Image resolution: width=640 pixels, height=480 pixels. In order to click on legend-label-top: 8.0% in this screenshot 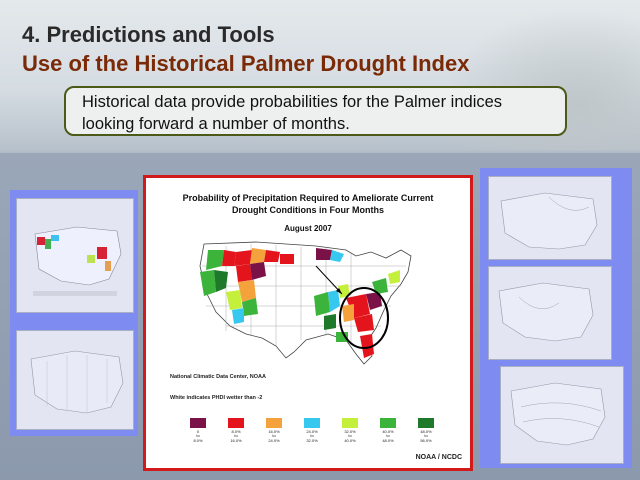, I will do `click(236, 431)`.